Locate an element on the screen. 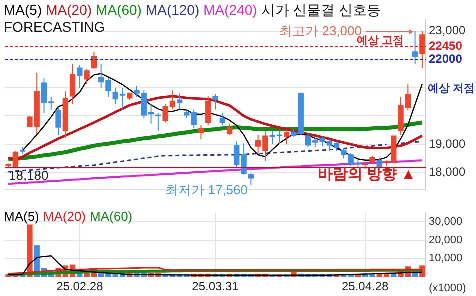 This screenshot has height=296, width=476. annotation: 바람의 방향 ▲ is located at coordinates (367, 174).